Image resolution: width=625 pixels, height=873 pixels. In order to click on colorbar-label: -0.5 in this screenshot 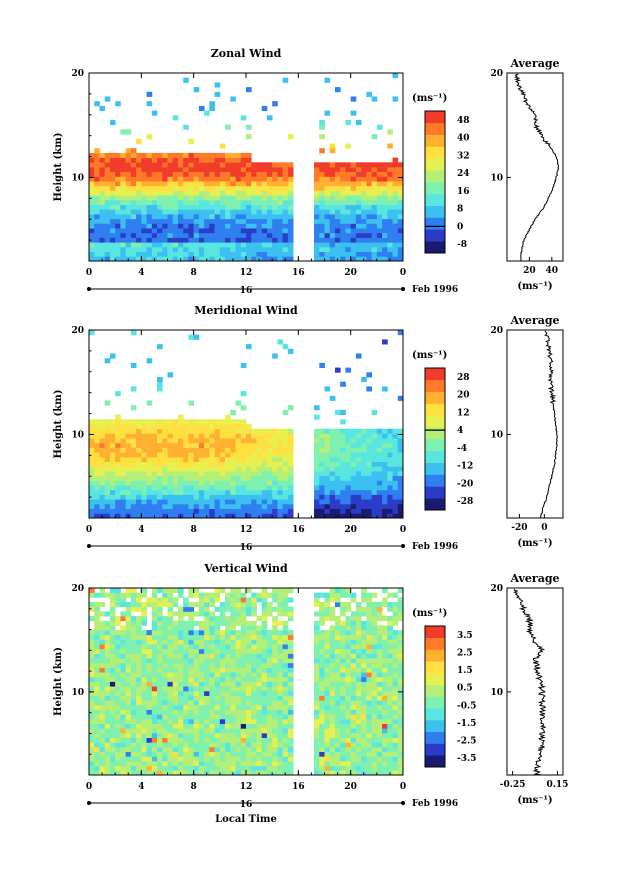, I will do `click(466, 706)`.